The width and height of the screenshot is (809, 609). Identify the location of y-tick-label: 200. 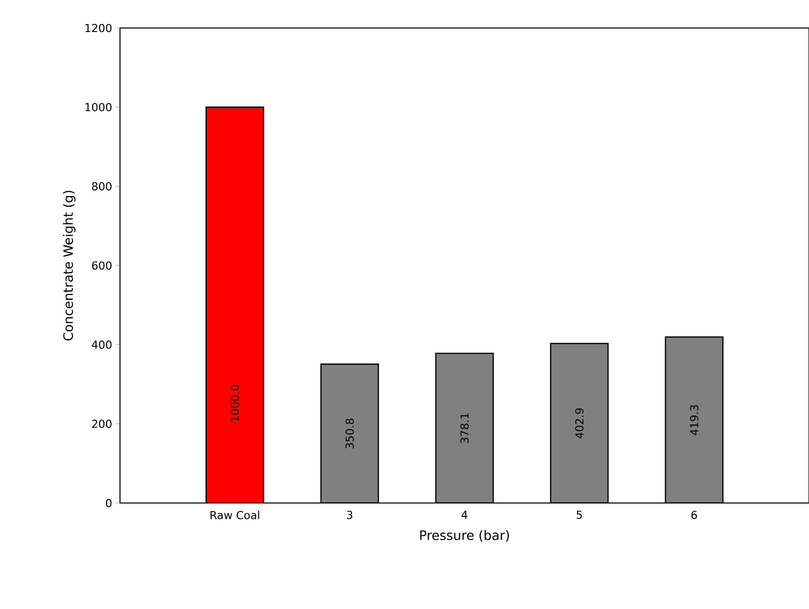
(102, 424).